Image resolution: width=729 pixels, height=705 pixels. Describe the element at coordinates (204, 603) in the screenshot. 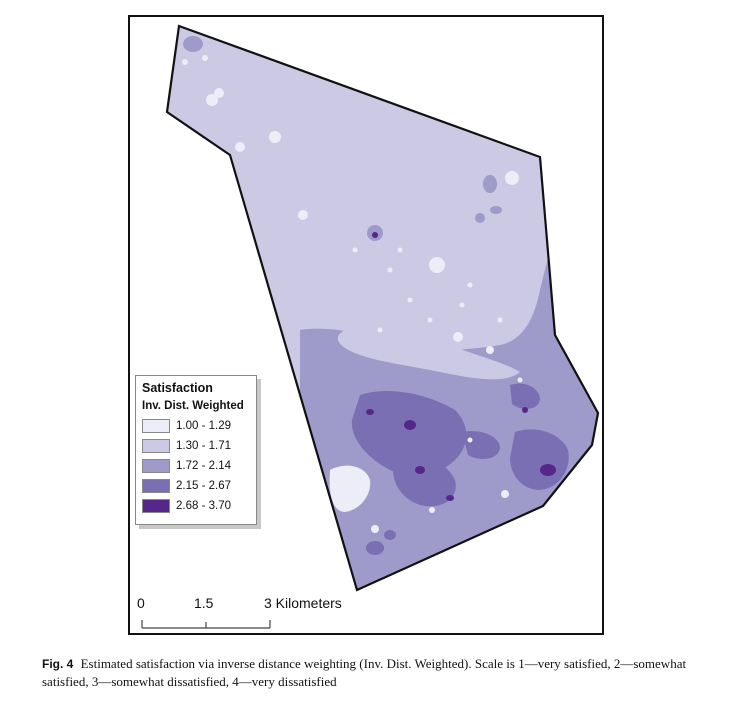

I see `scale-tick-1-5: 1.5` at that location.